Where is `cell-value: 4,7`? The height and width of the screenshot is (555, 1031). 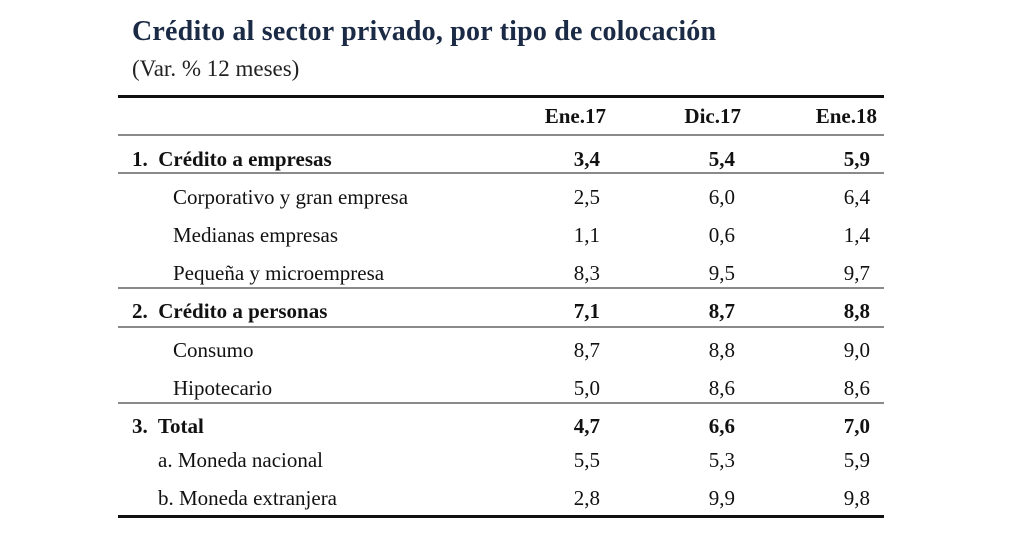 cell-value: 4,7 is located at coordinates (586, 426).